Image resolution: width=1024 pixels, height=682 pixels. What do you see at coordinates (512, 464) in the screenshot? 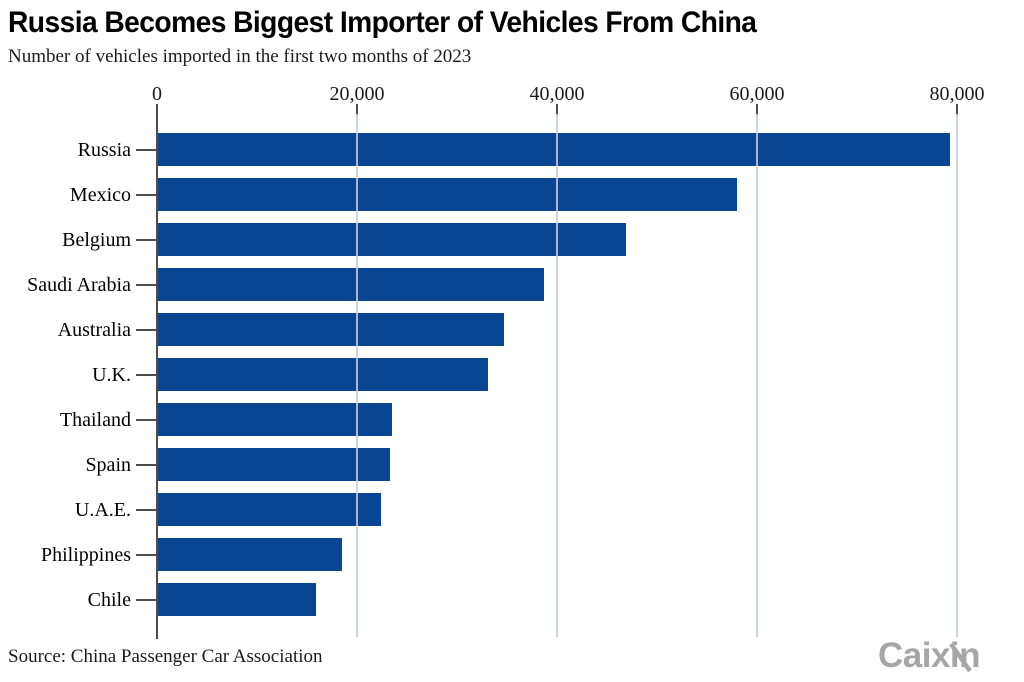
I see `bar-row: Spain` at bounding box center [512, 464].